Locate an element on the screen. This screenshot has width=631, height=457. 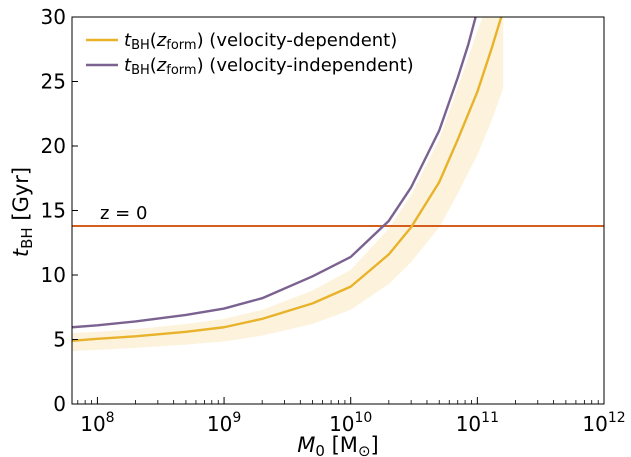
x-axis-label: M0 [M⊙] is located at coordinates (337, 445).